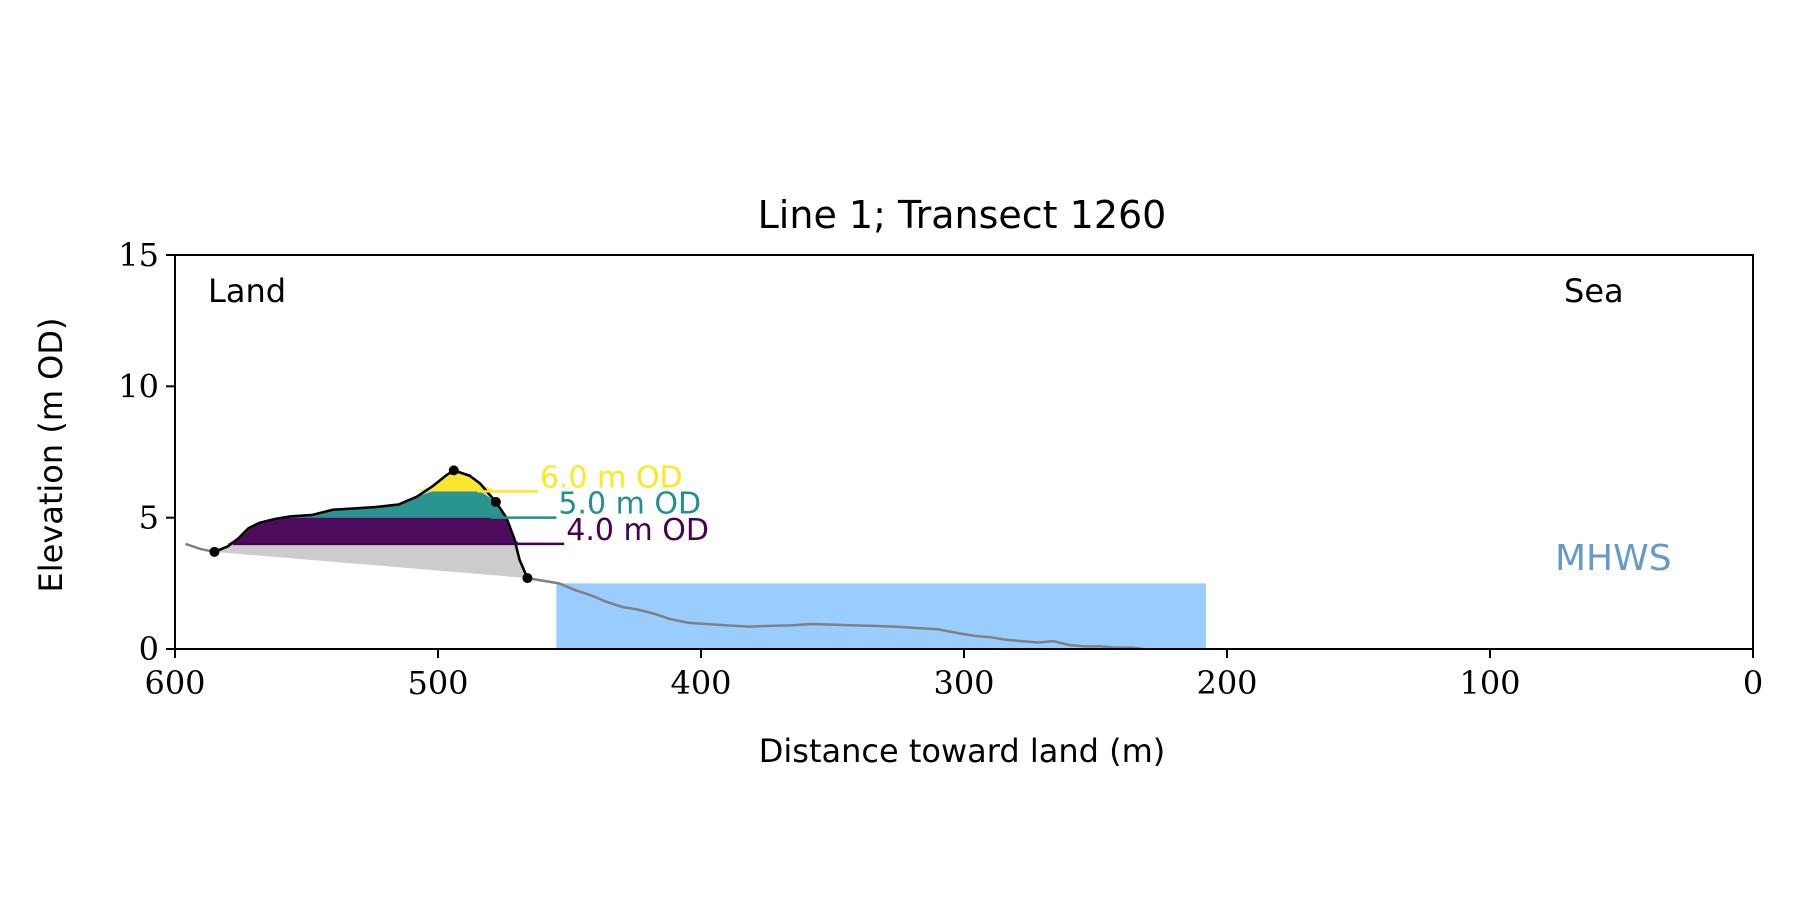  Describe the element at coordinates (695, 555) in the screenshot. I see `chart-marks: 4.0 m OD5.0 m OD6.0 m OD` at that location.